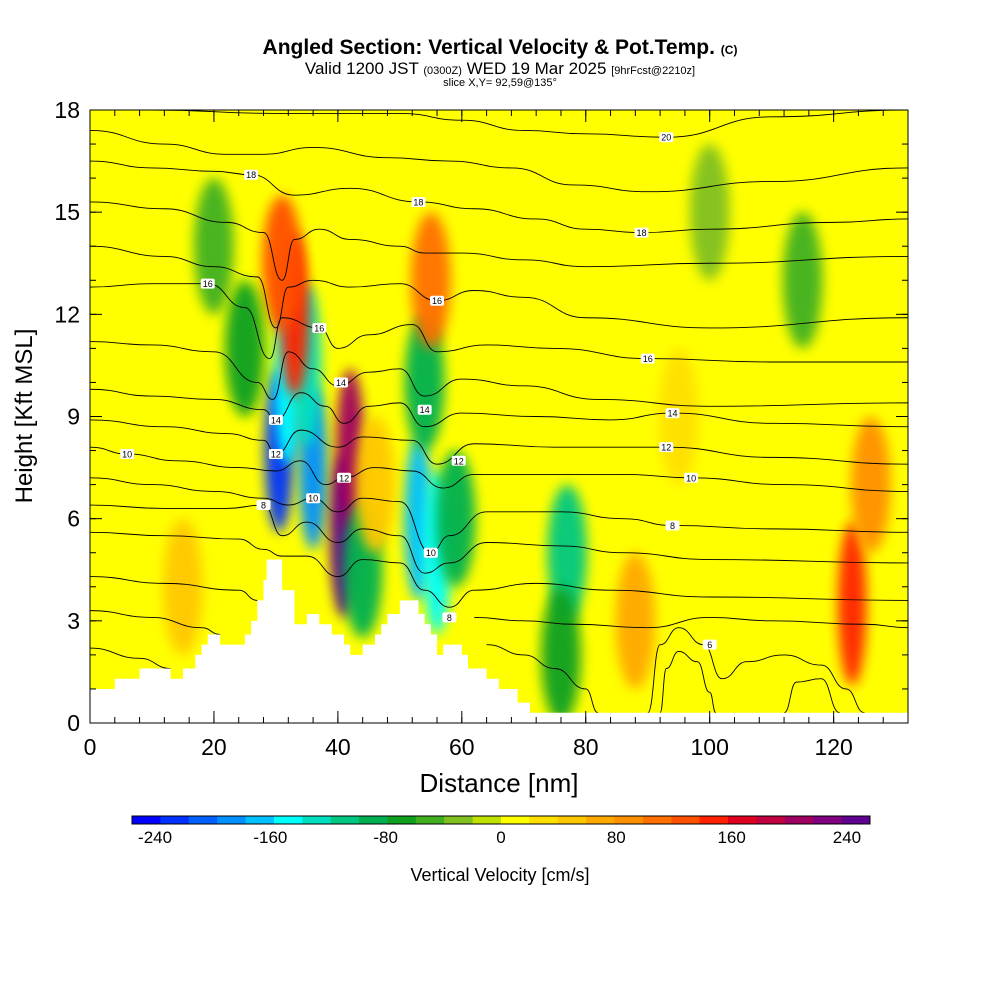 The height and width of the screenshot is (1000, 1000). Describe the element at coordinates (67, 314) in the screenshot. I see `y-tick-label: 12` at that location.